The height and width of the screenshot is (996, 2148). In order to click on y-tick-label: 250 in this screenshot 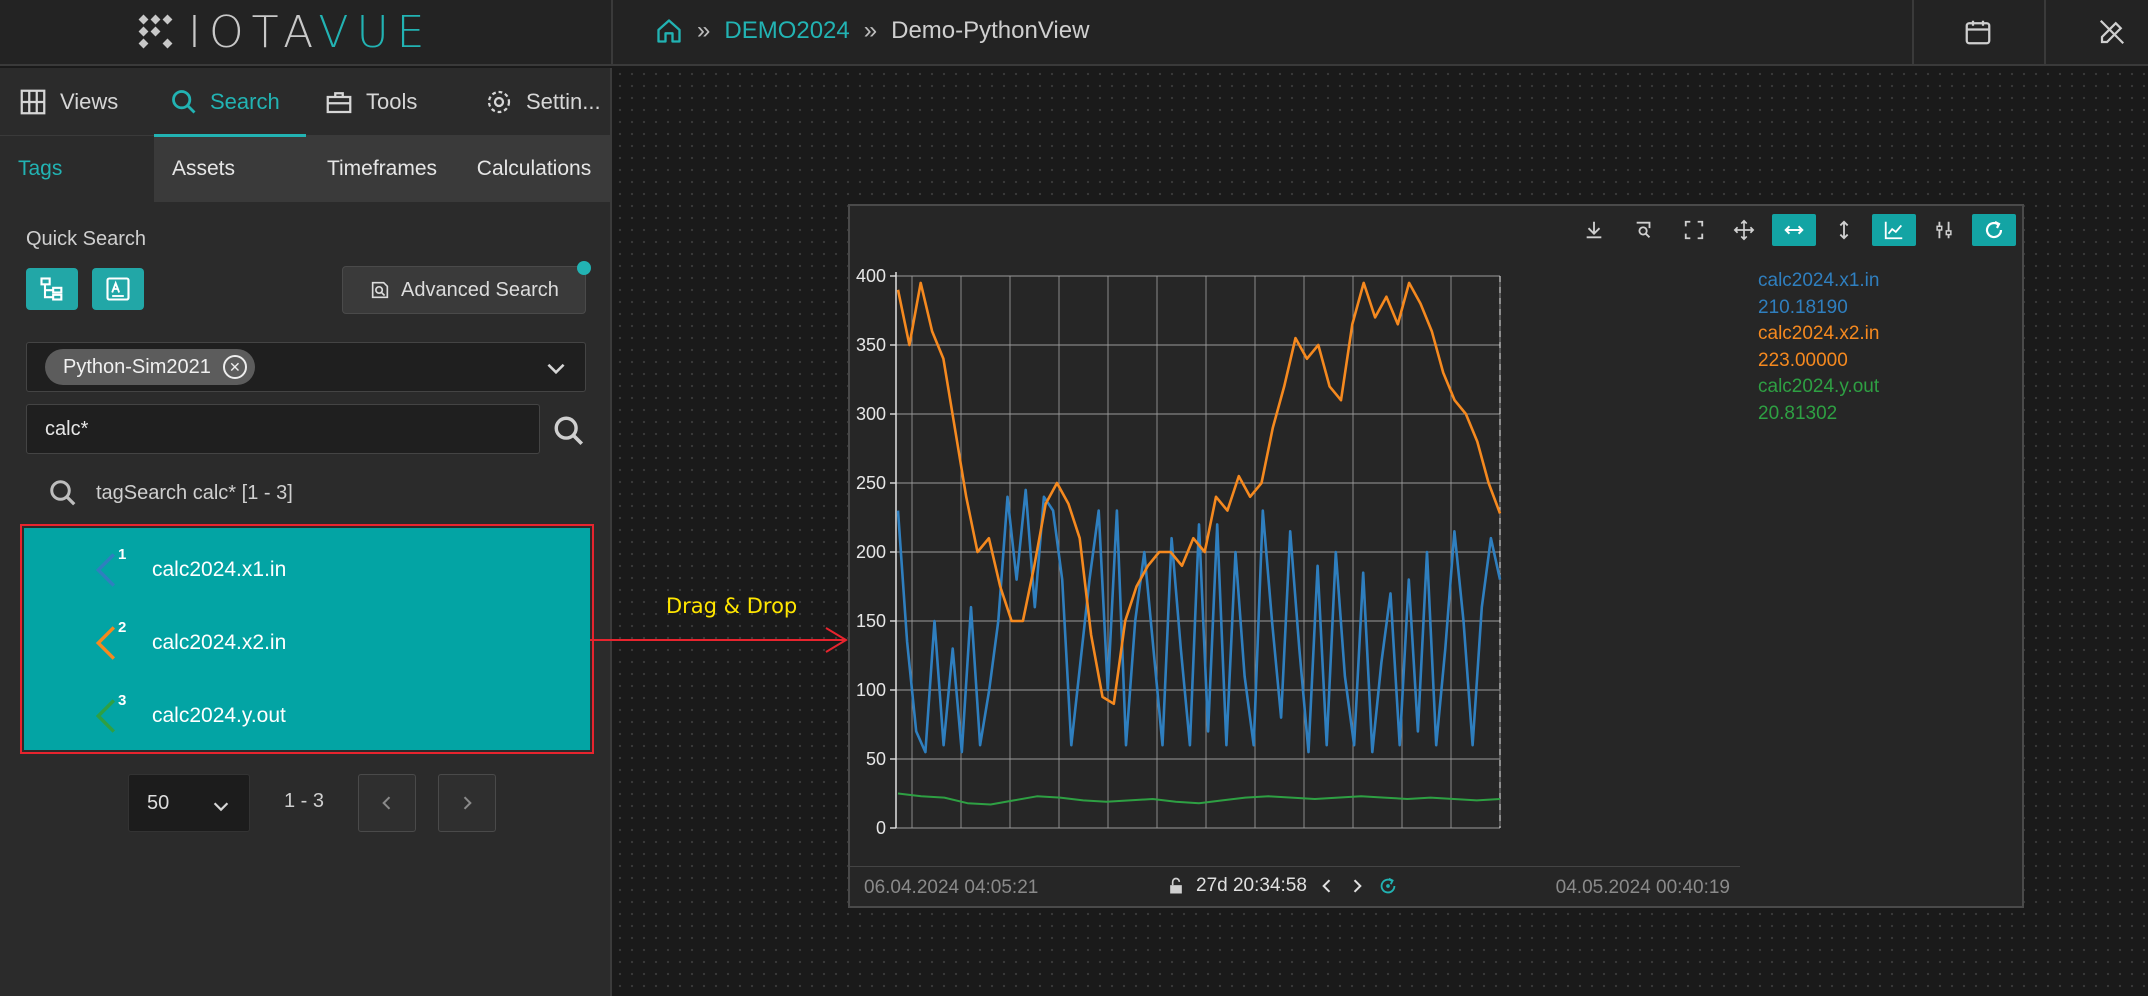, I will do `click(871, 483)`.